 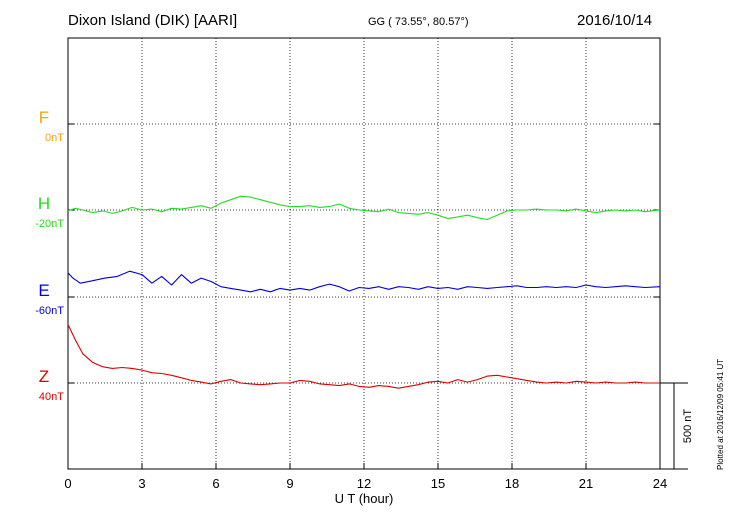 What do you see at coordinates (49, 224) in the screenshot?
I see `series-offset-h: -20nT` at bounding box center [49, 224].